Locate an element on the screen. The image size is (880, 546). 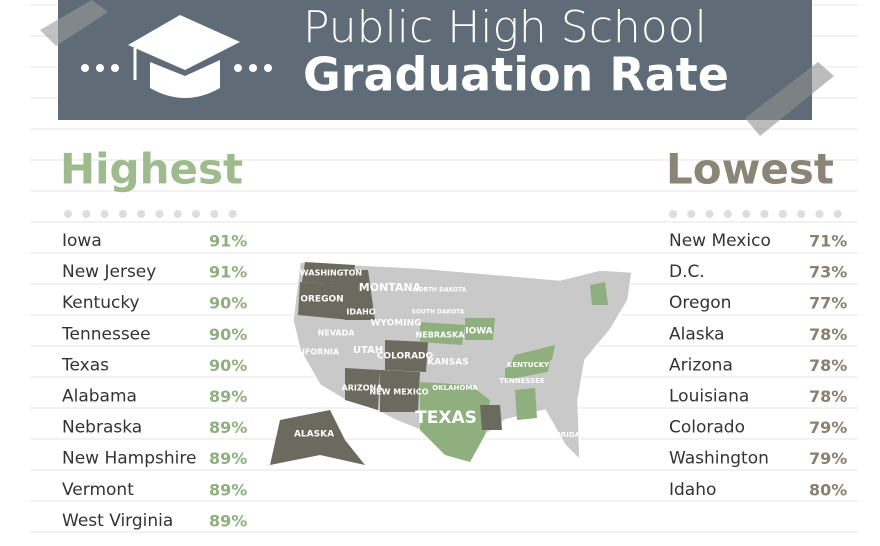
lowest-title: Lowest is located at coordinates (750, 169).